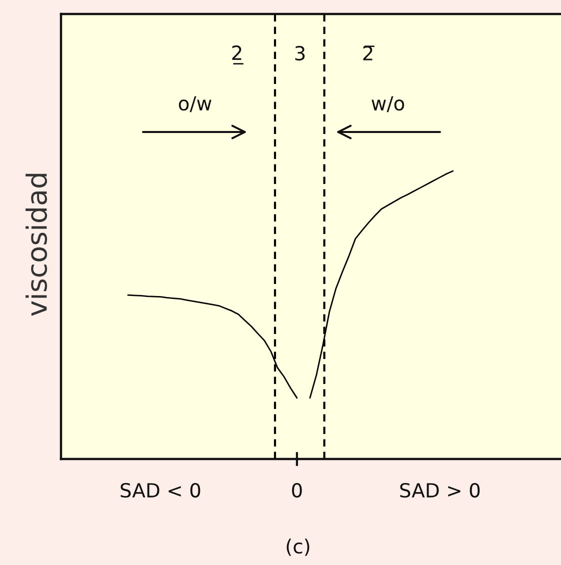 This screenshot has width=561, height=565. What do you see at coordinates (388, 104) in the screenshot?
I see `text: w/o` at bounding box center [388, 104].